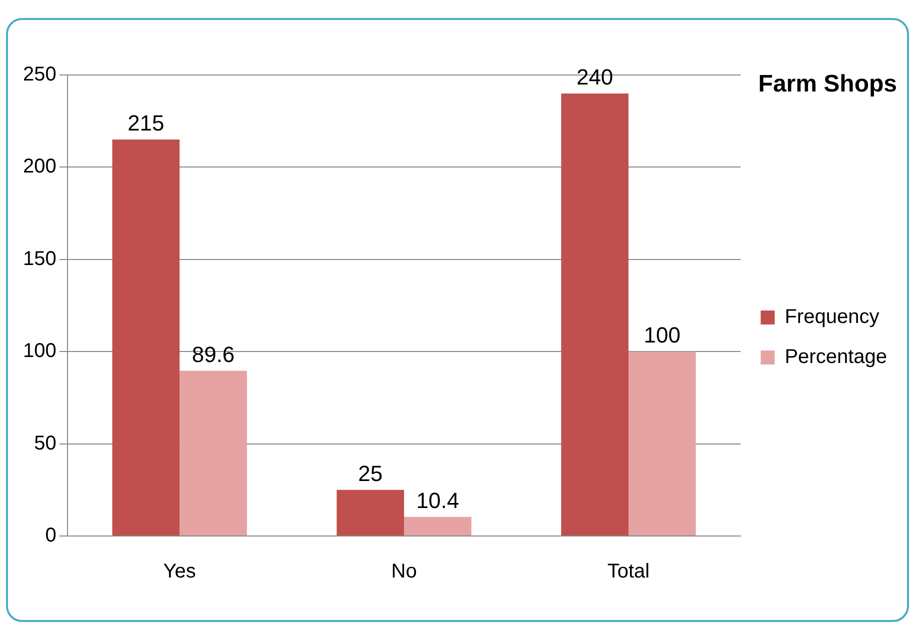 This screenshot has width=917, height=630. What do you see at coordinates (438, 500) in the screenshot?
I see `data-label: 10.4` at bounding box center [438, 500].